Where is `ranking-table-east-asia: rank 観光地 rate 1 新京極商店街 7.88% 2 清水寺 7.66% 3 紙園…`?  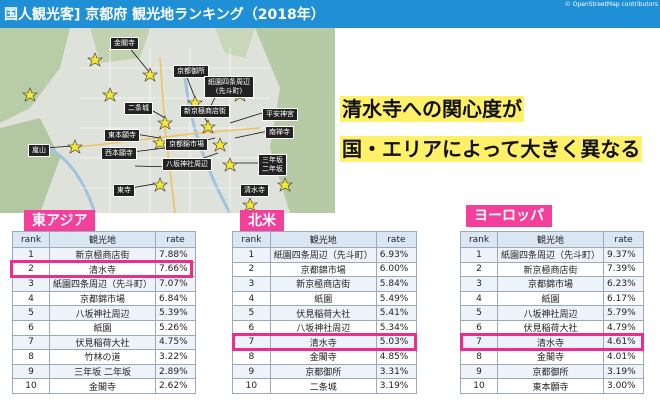 ranking-table-east-asia: rank 観光地 rate 1 新京極商店街 7.88% 2 清水寺 7.66% 3 紙園… is located at coordinates (103, 312).